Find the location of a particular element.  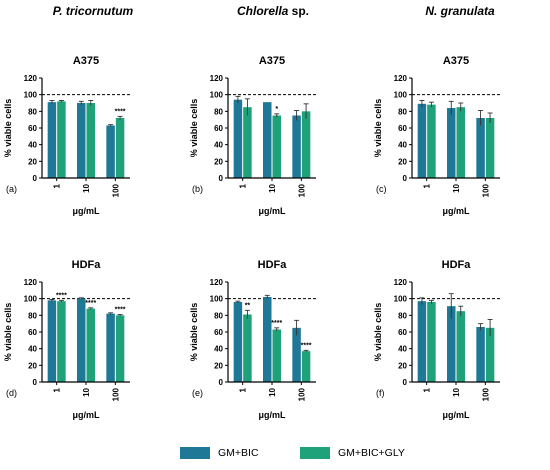

column-title-italic: N. granulata is located at coordinates (460, 11).